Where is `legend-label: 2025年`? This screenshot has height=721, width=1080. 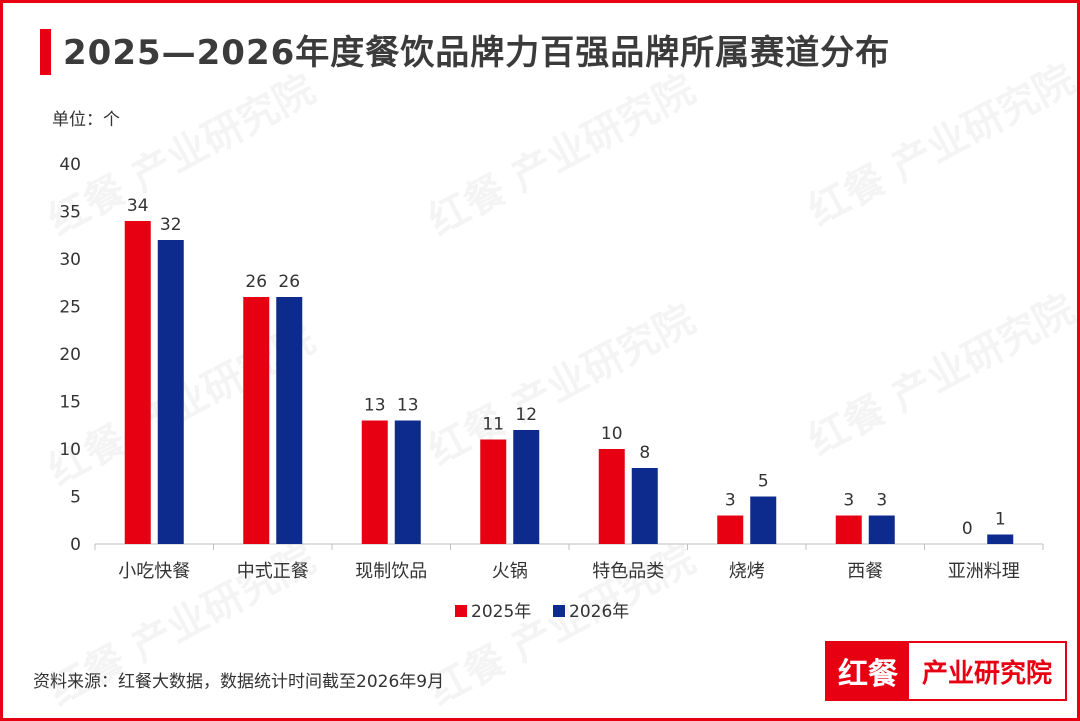
legend-label: 2025年 is located at coordinates (501, 612).